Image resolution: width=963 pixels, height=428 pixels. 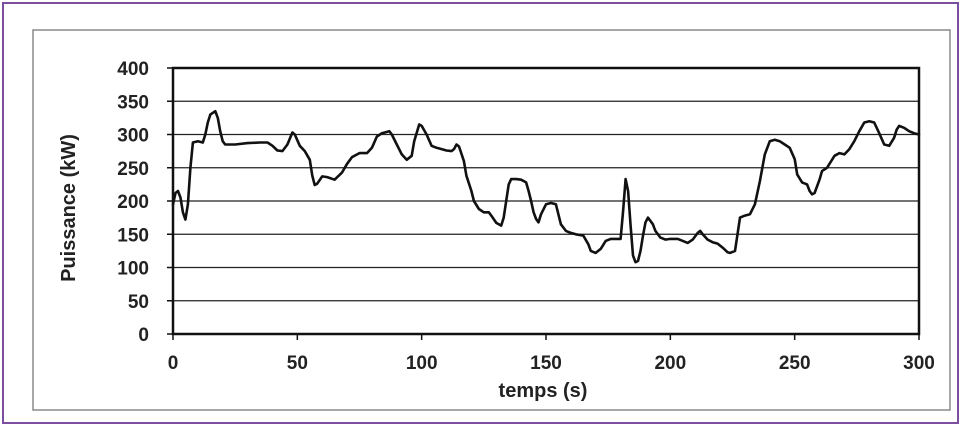 I want to click on y-tick-label-5: 250, so click(x=133, y=169).